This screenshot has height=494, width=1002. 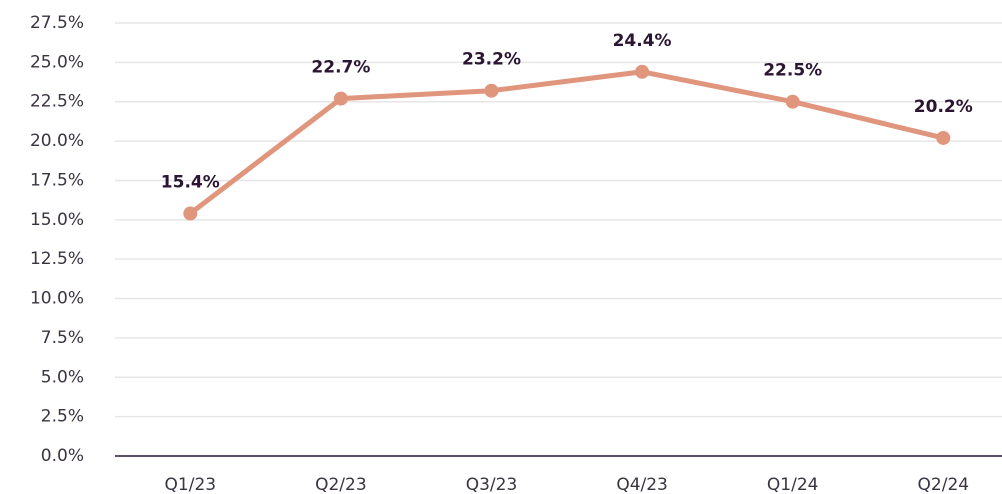 What do you see at coordinates (793, 484) in the screenshot?
I see `x-tick-label: Q1/24` at bounding box center [793, 484].